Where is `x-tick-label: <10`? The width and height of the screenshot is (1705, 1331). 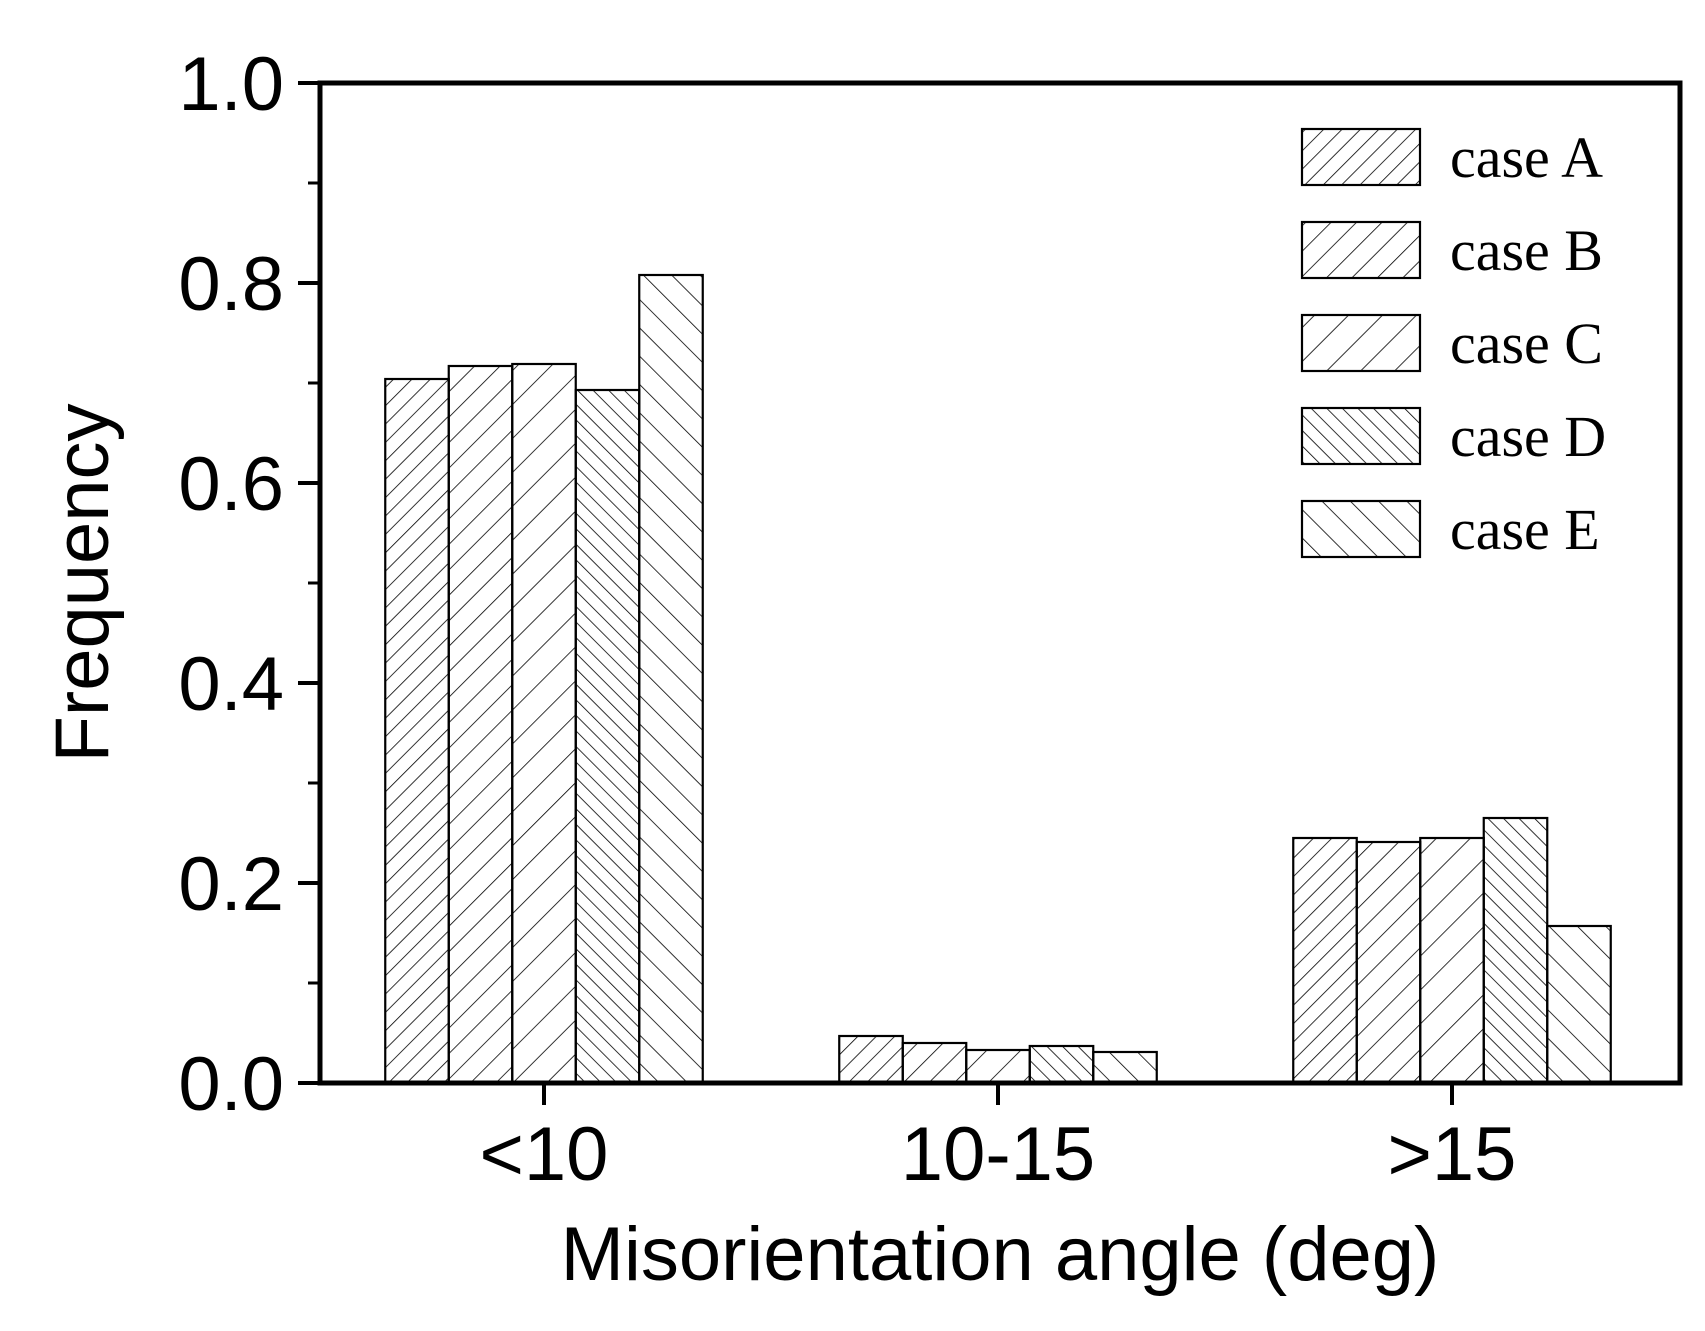 x-tick-label: <10 is located at coordinates (544, 1154).